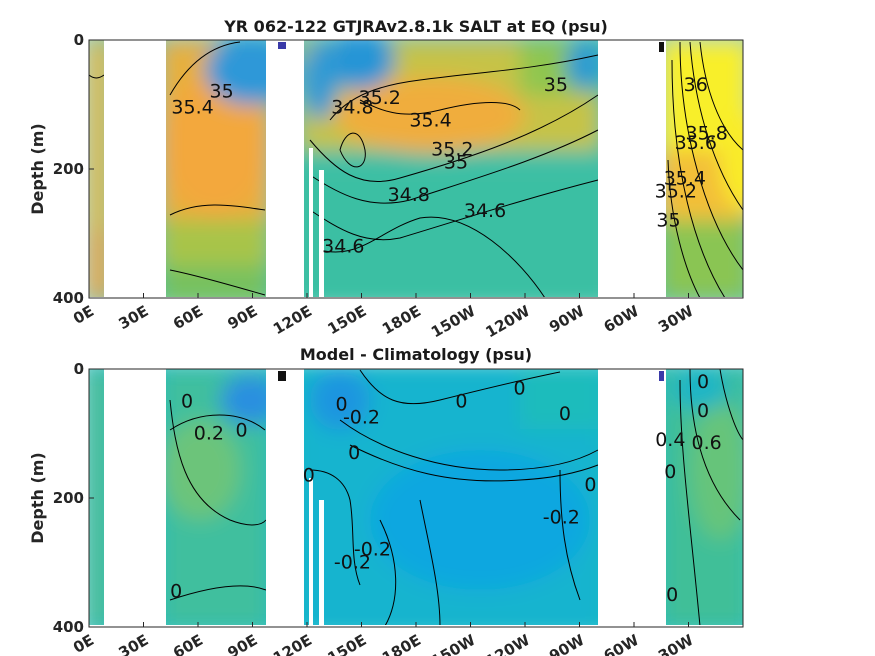 The height and width of the screenshot is (656, 875). Describe the element at coordinates (68, 298) in the screenshot. I see `top-ytick-label: 400` at that location.